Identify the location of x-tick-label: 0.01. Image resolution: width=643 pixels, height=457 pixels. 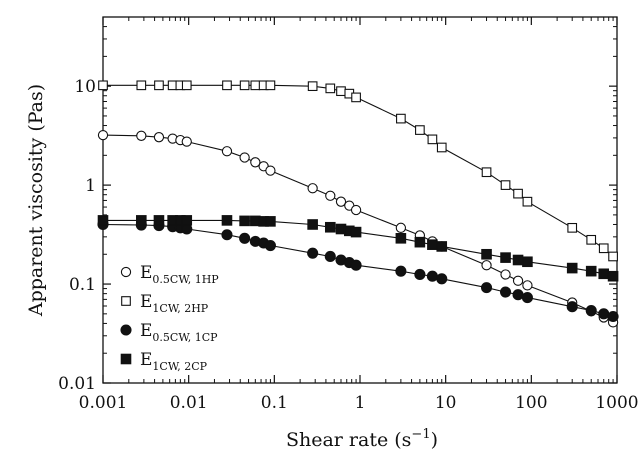
(189, 403).